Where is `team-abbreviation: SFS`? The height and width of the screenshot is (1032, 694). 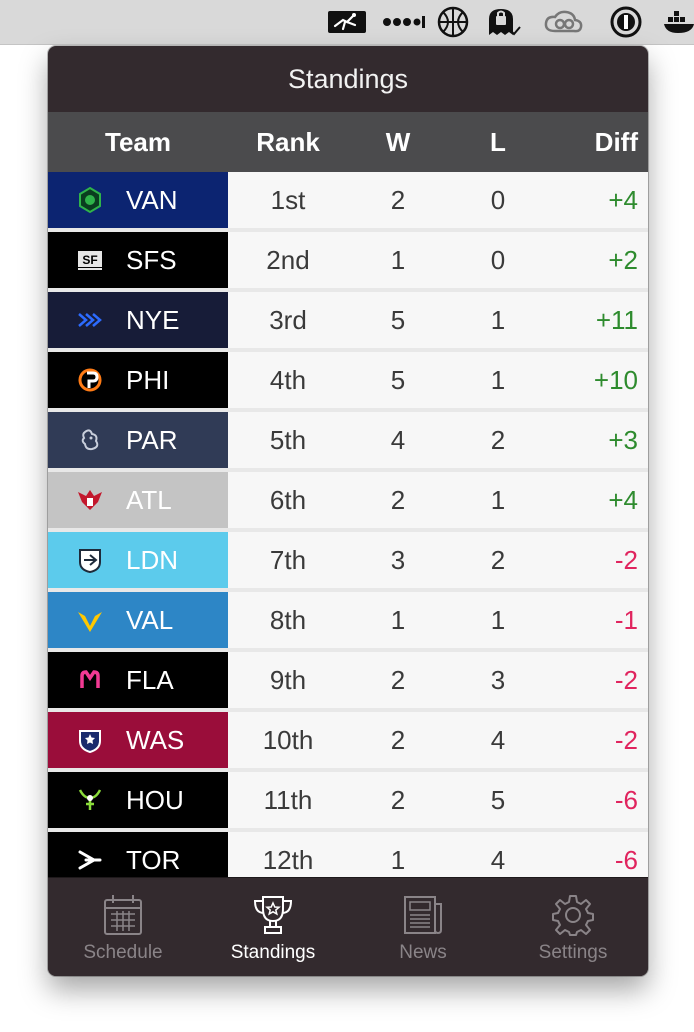
team-abbreviation: SFS is located at coordinates (151, 259).